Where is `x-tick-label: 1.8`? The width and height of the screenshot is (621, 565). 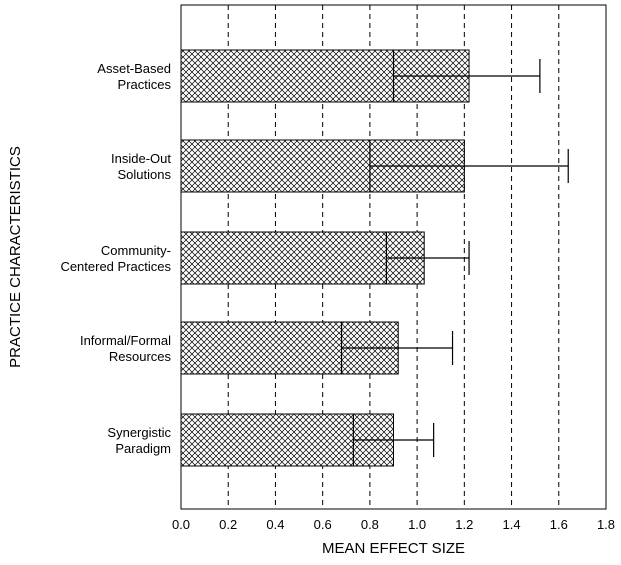 x-tick-label: 1.8 is located at coordinates (606, 524).